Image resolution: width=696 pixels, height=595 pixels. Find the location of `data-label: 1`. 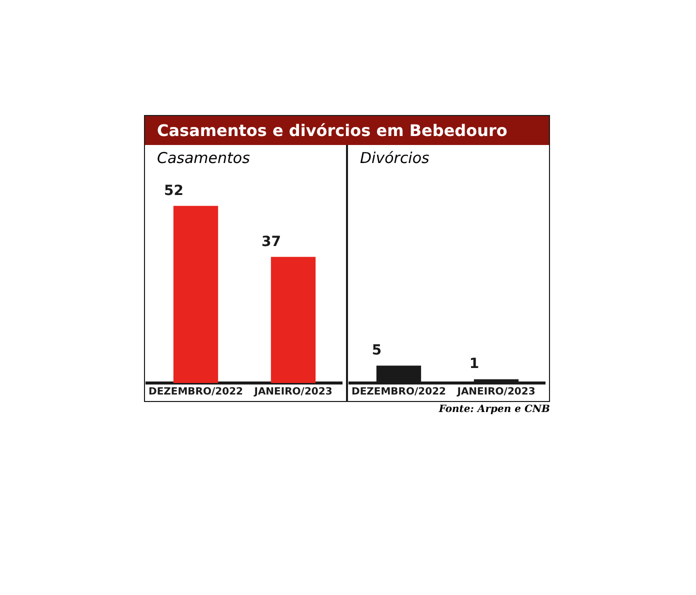

data-label: 1 is located at coordinates (474, 364).